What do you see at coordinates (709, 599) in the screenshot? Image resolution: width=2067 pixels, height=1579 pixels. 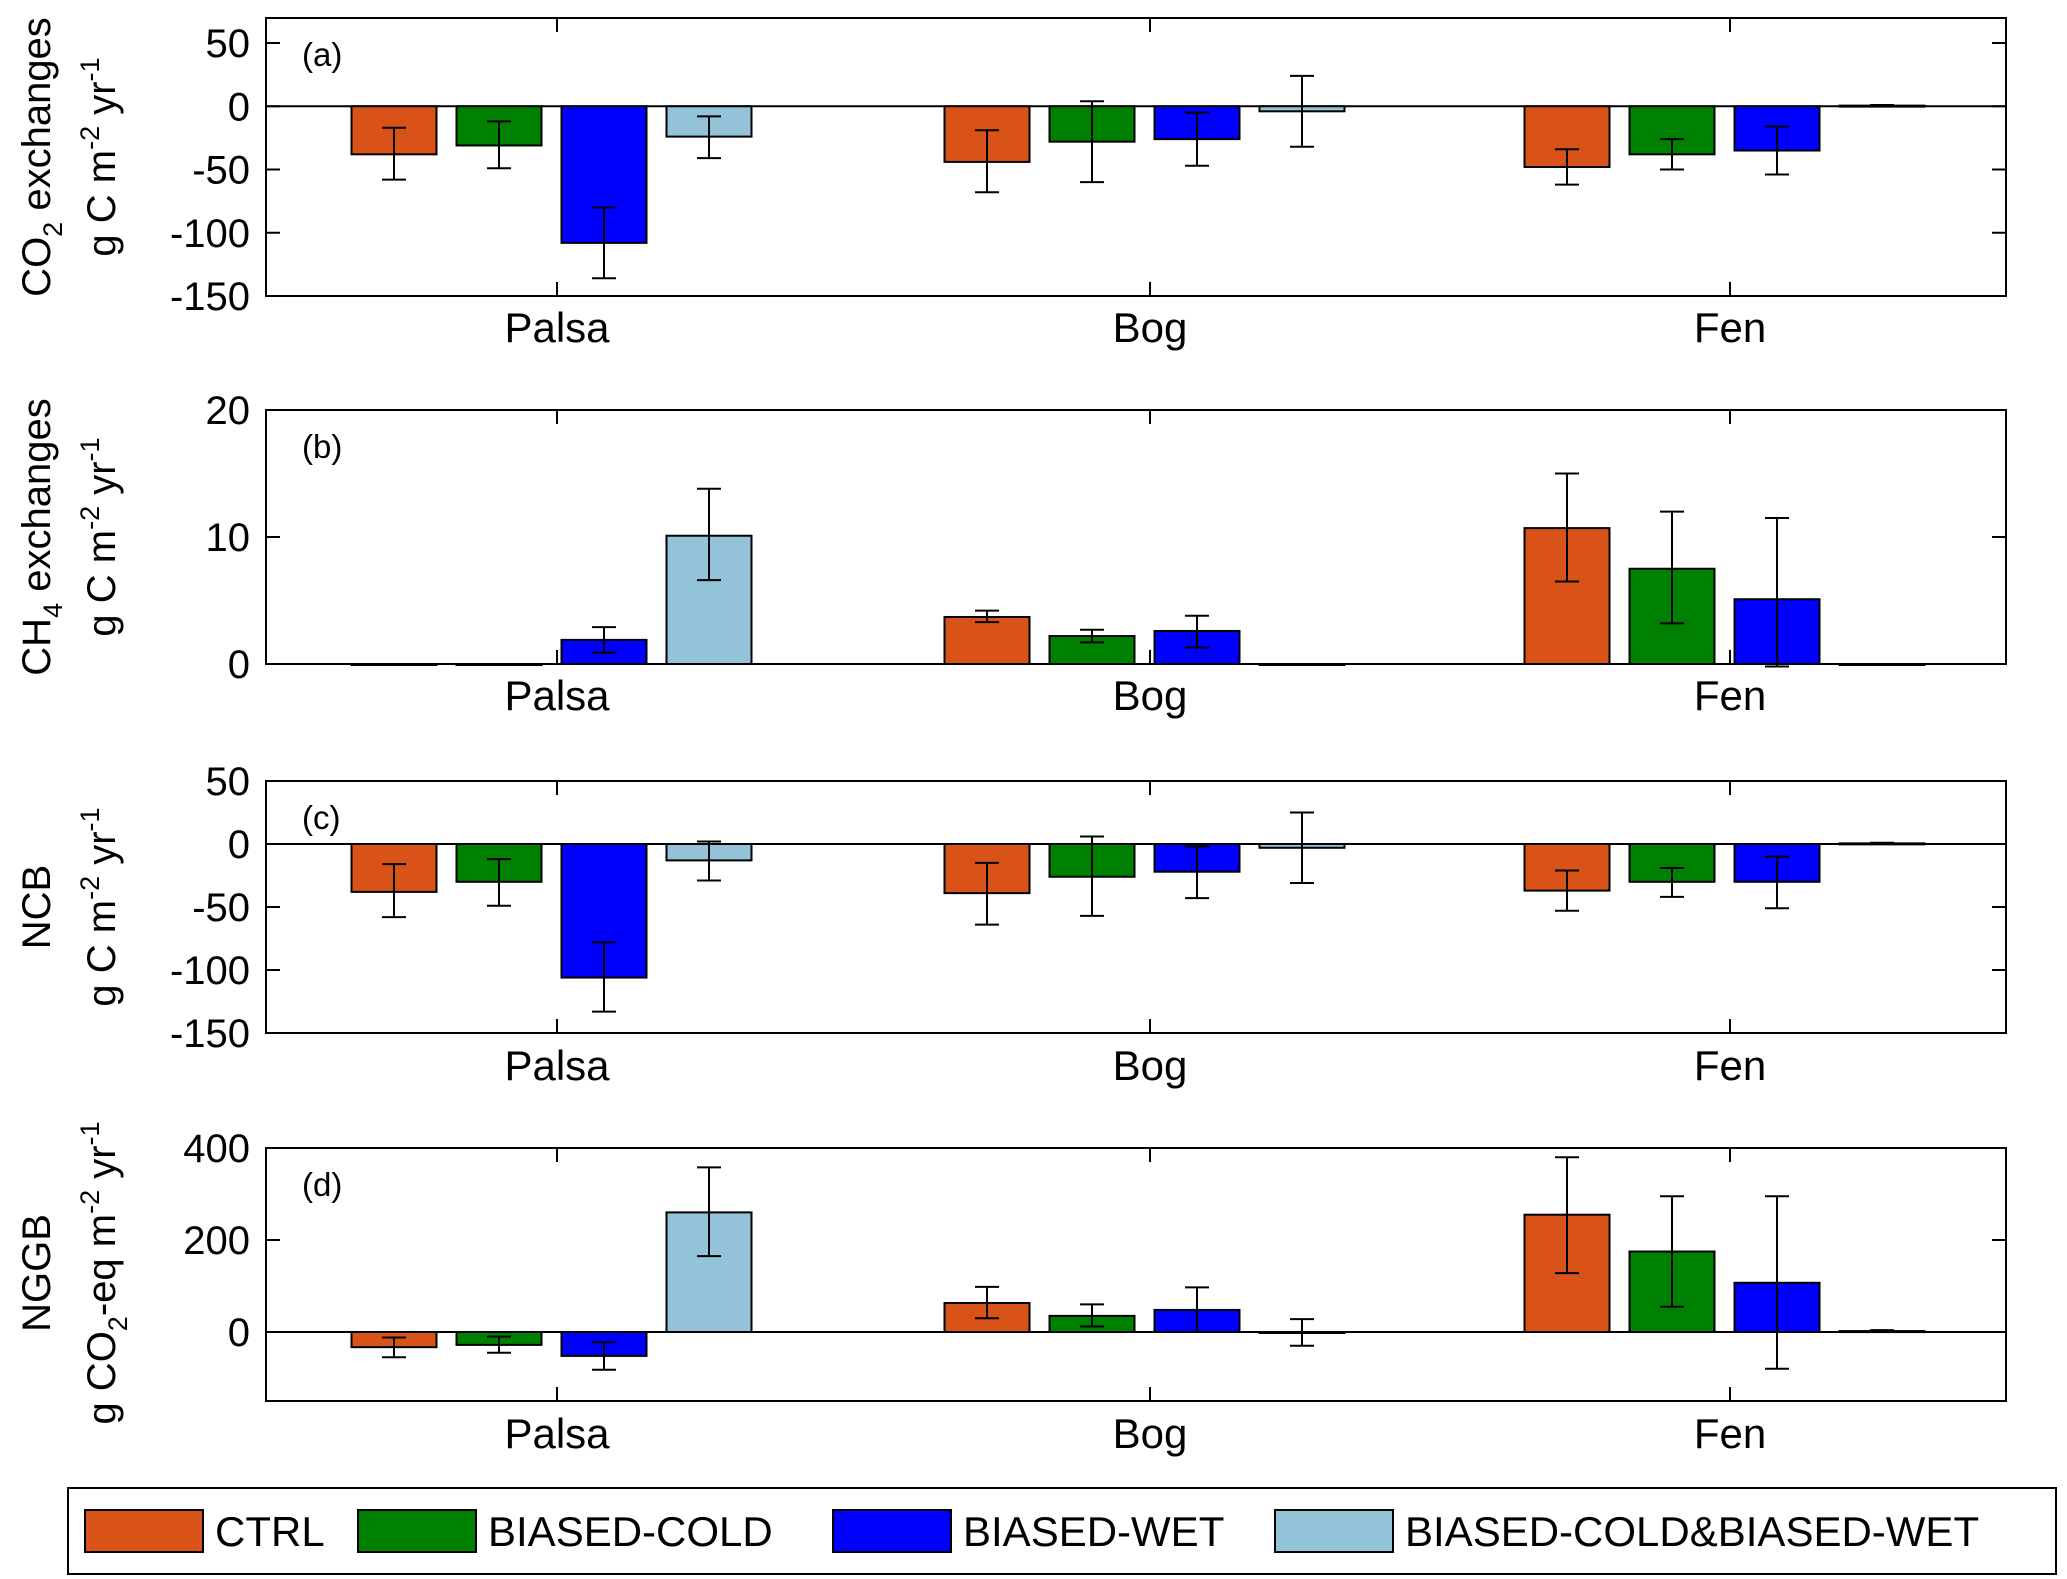 I see `bar-palsa-biased-cold-biased-wet` at bounding box center [709, 599].